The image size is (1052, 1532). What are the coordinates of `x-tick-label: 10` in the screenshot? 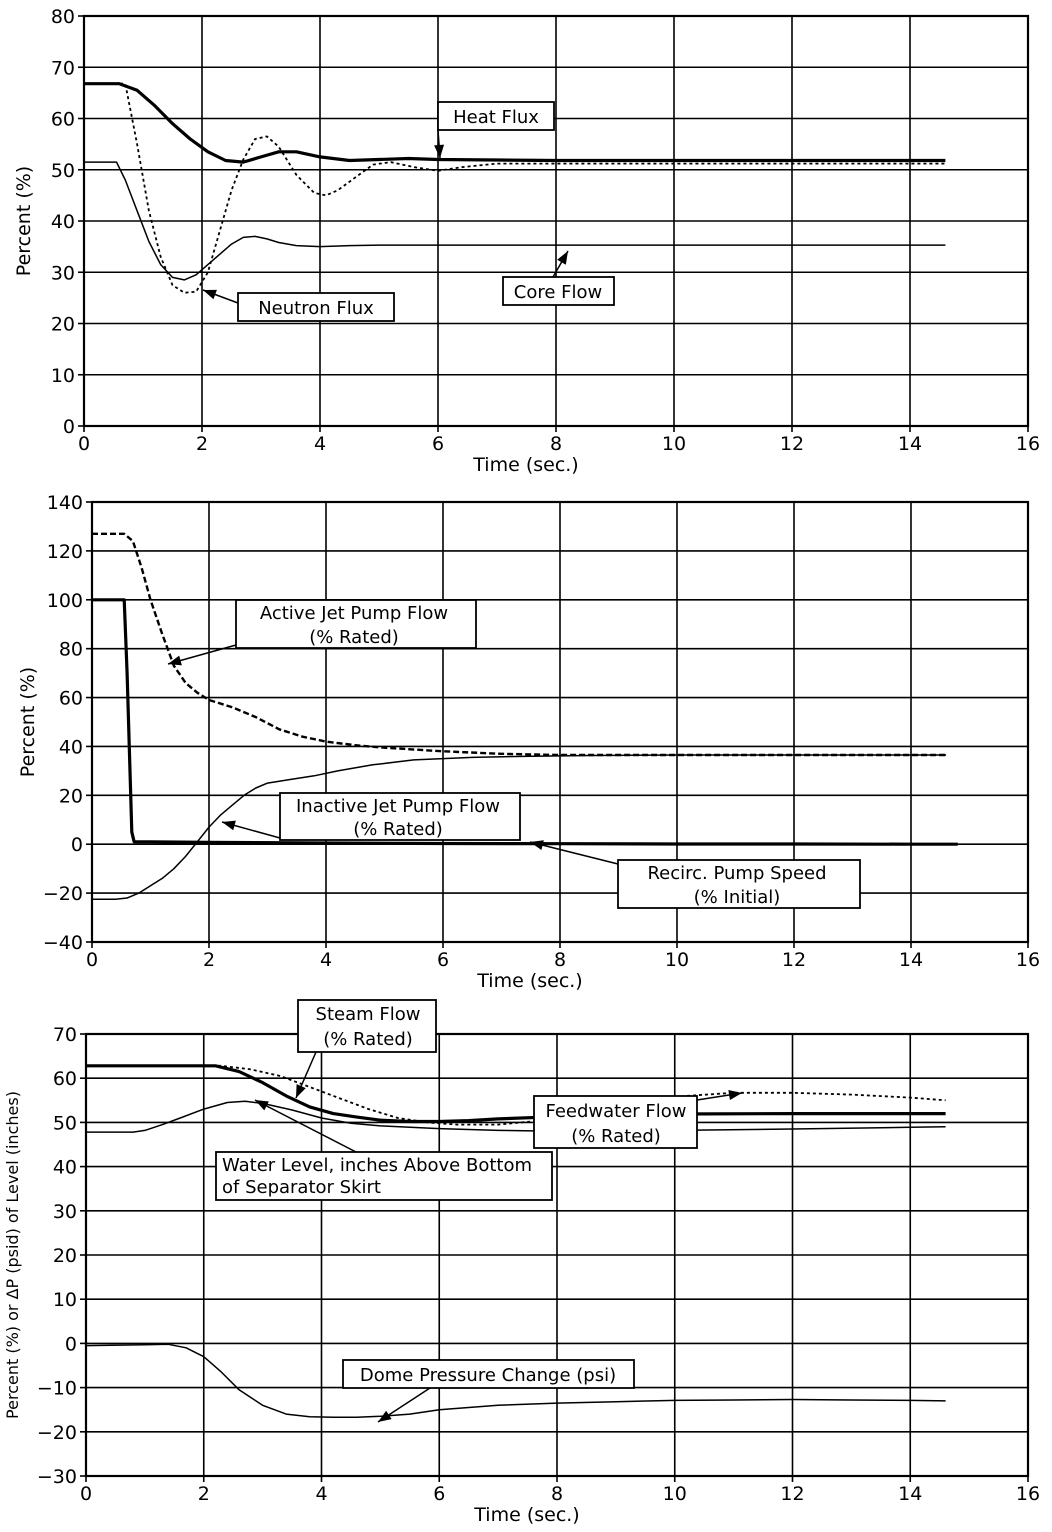 It's located at (675, 1494).